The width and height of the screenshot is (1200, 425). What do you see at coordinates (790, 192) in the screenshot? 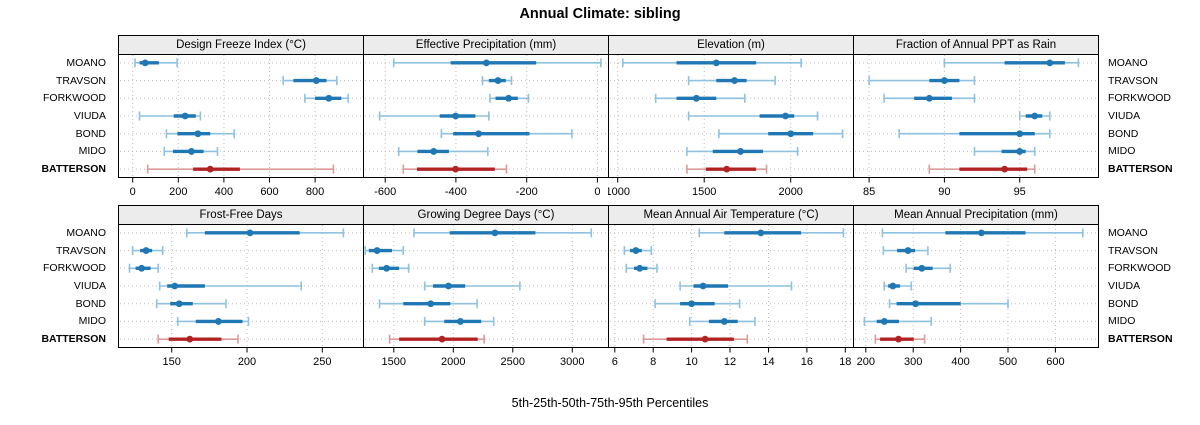
I see `svg-text: 2000` at bounding box center [790, 192].